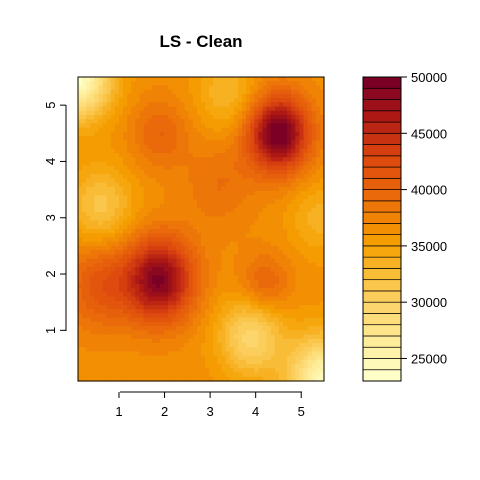 Image resolution: width=480 pixels, height=480 pixels. I want to click on y-tick-label: 3, so click(50, 217).